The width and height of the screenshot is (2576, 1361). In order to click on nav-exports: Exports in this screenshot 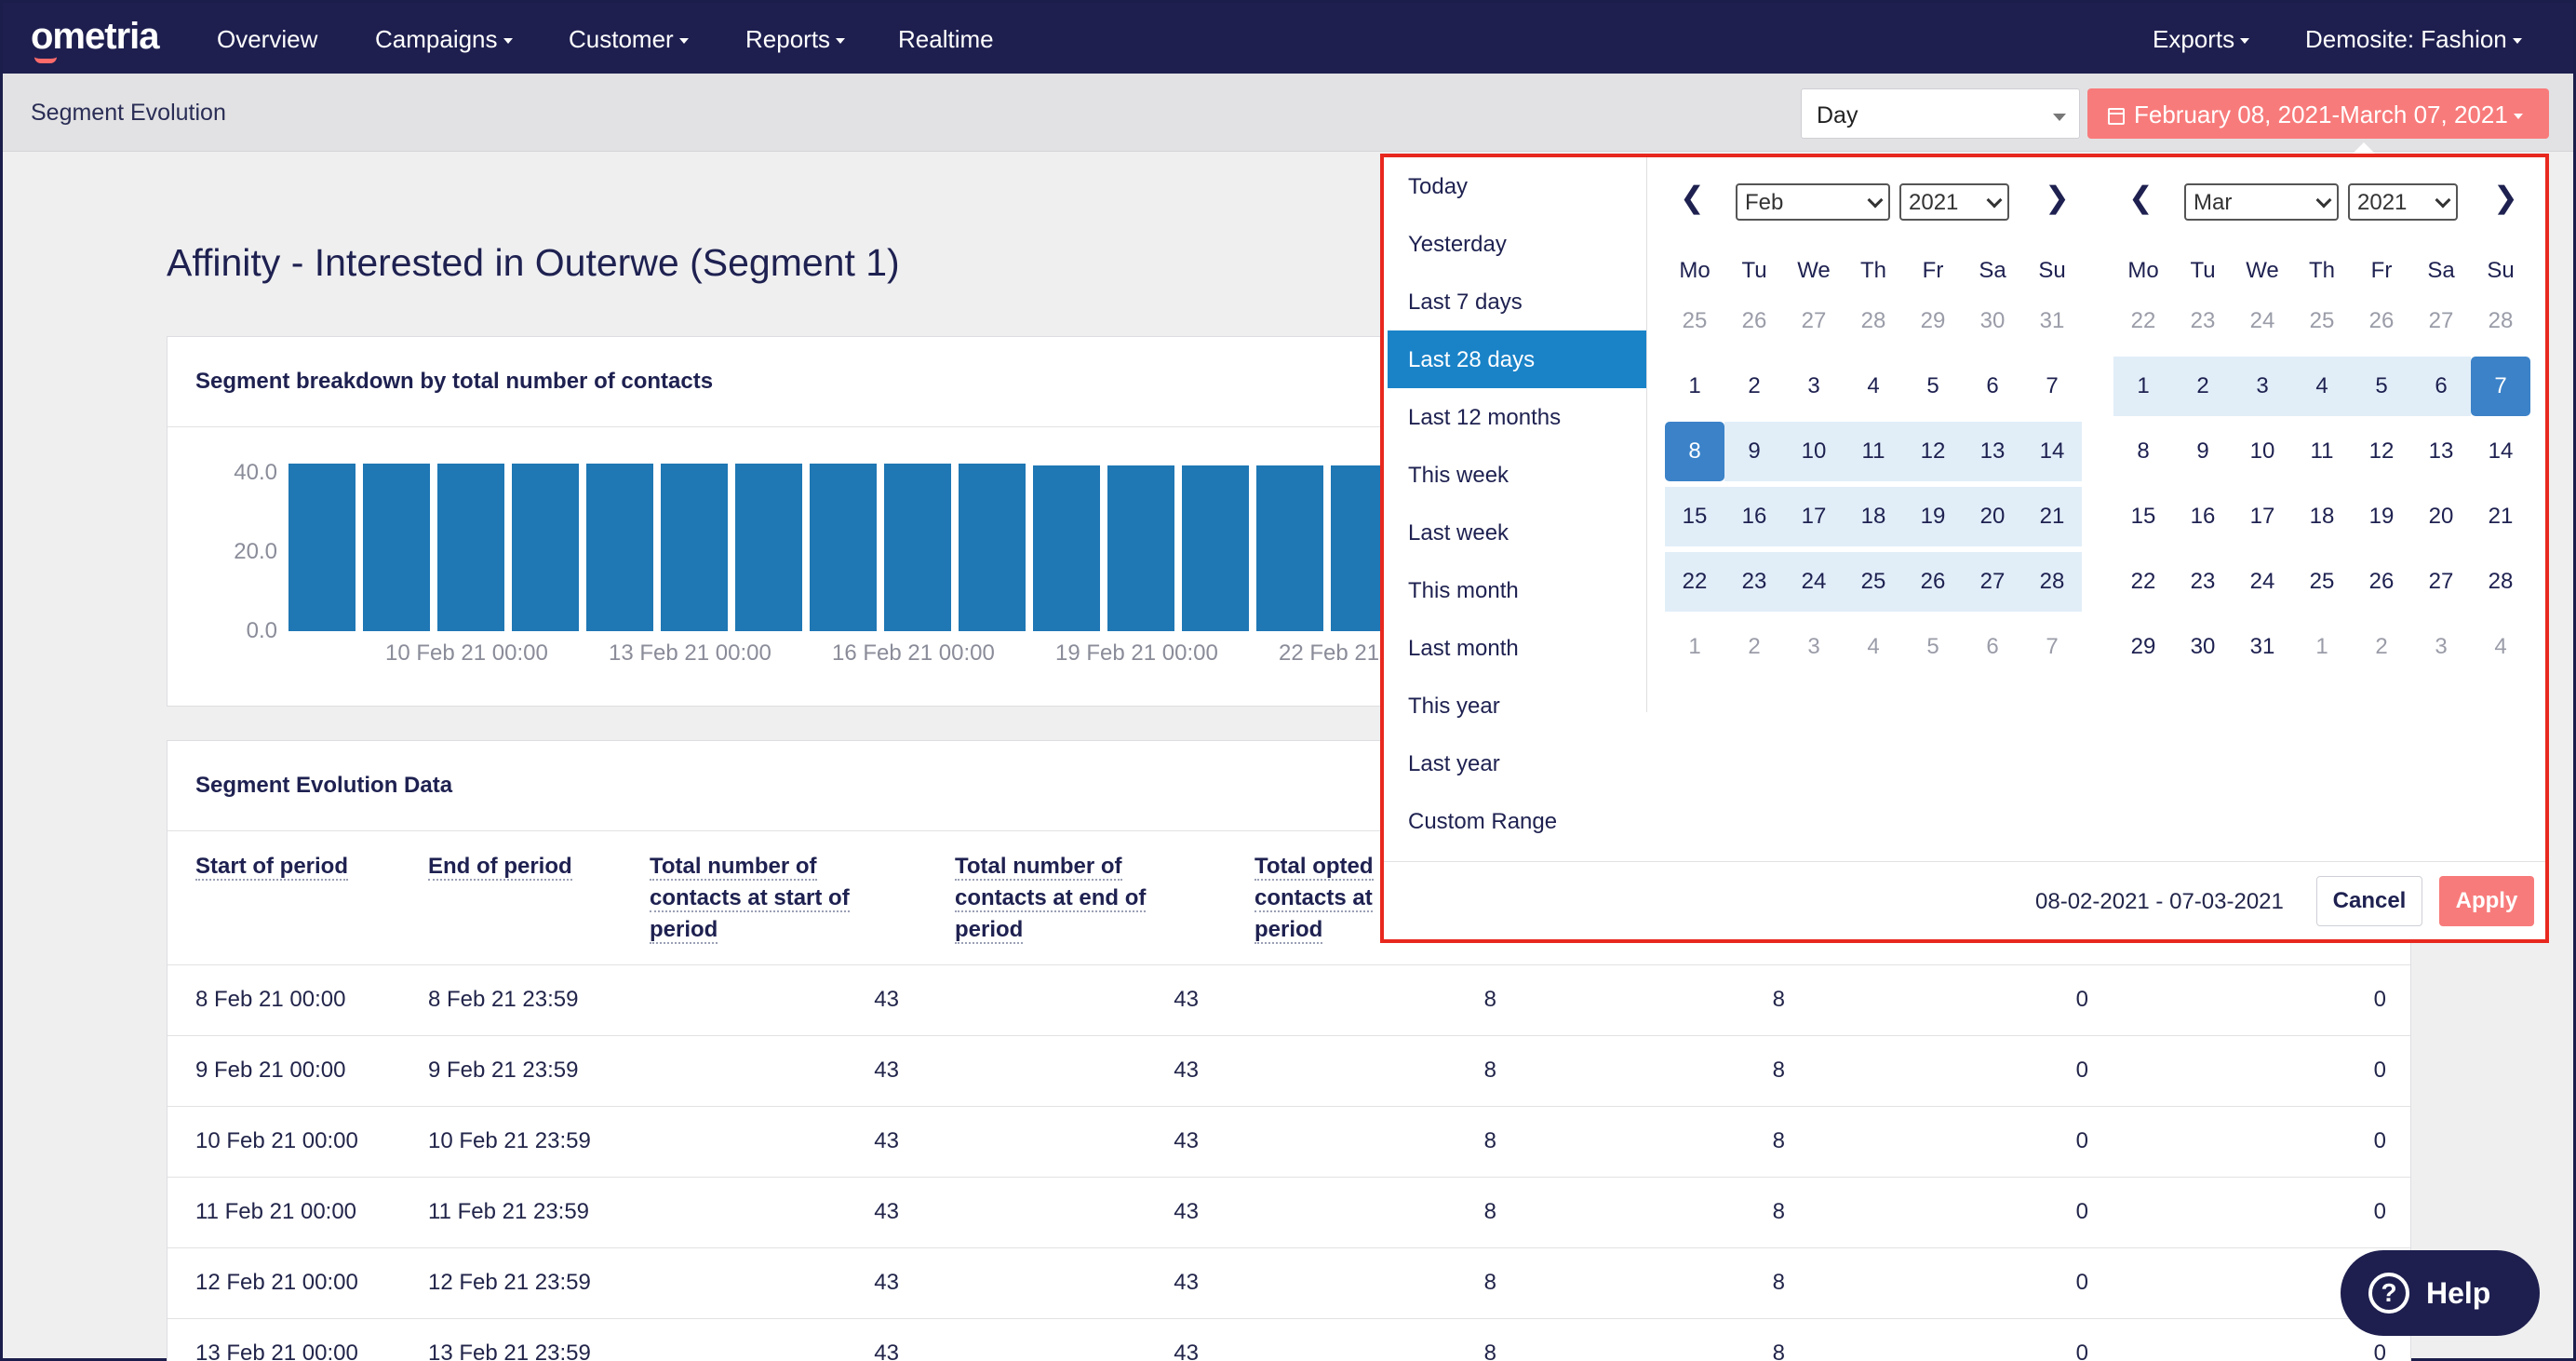, I will do `click(2201, 39)`.